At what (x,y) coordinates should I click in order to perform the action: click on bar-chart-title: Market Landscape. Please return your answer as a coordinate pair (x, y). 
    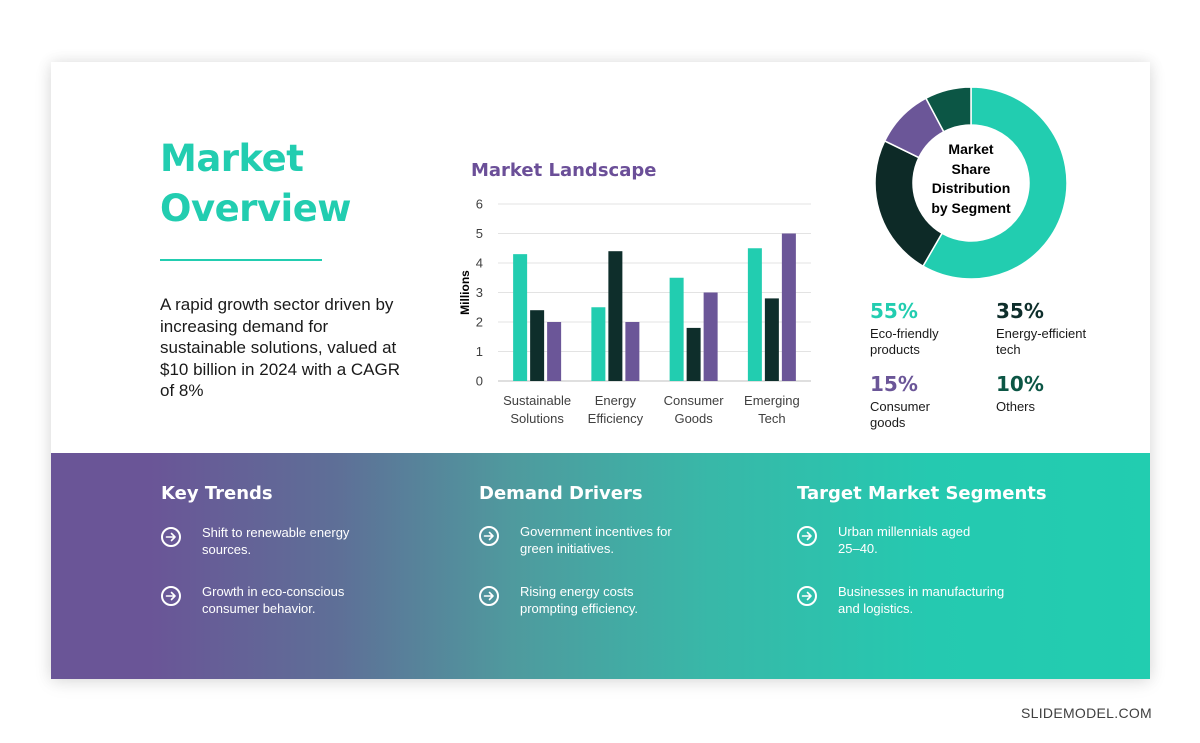
    Looking at the image, I should click on (564, 170).